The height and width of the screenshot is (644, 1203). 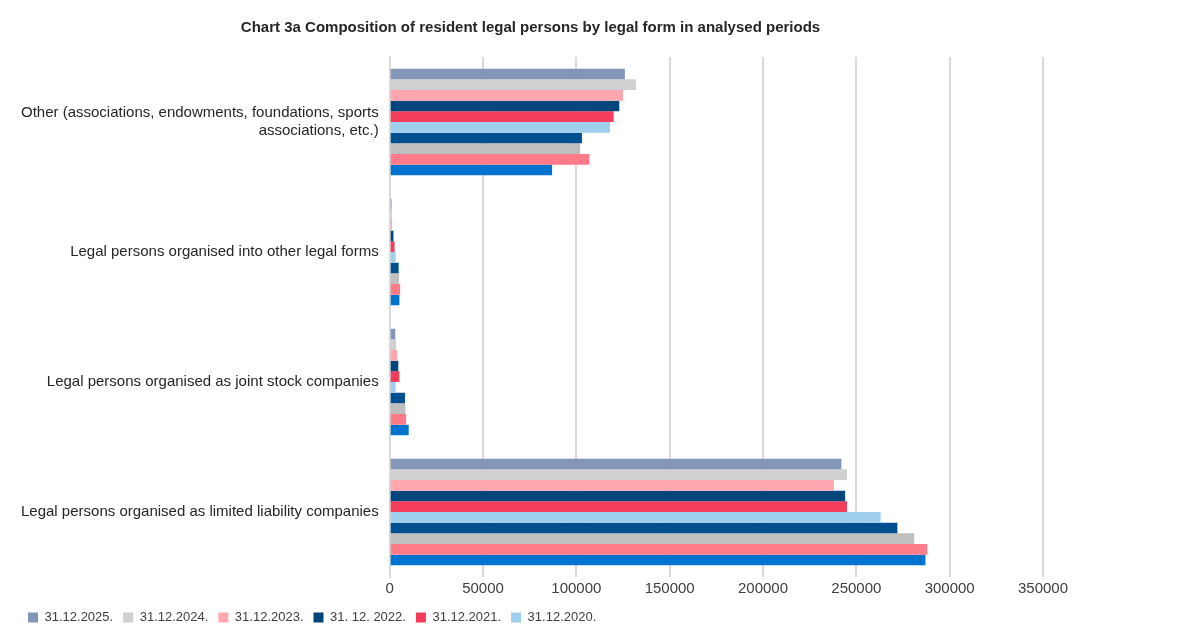 What do you see at coordinates (562, 617) in the screenshot?
I see `legend-label: 31.12.2020.` at bounding box center [562, 617].